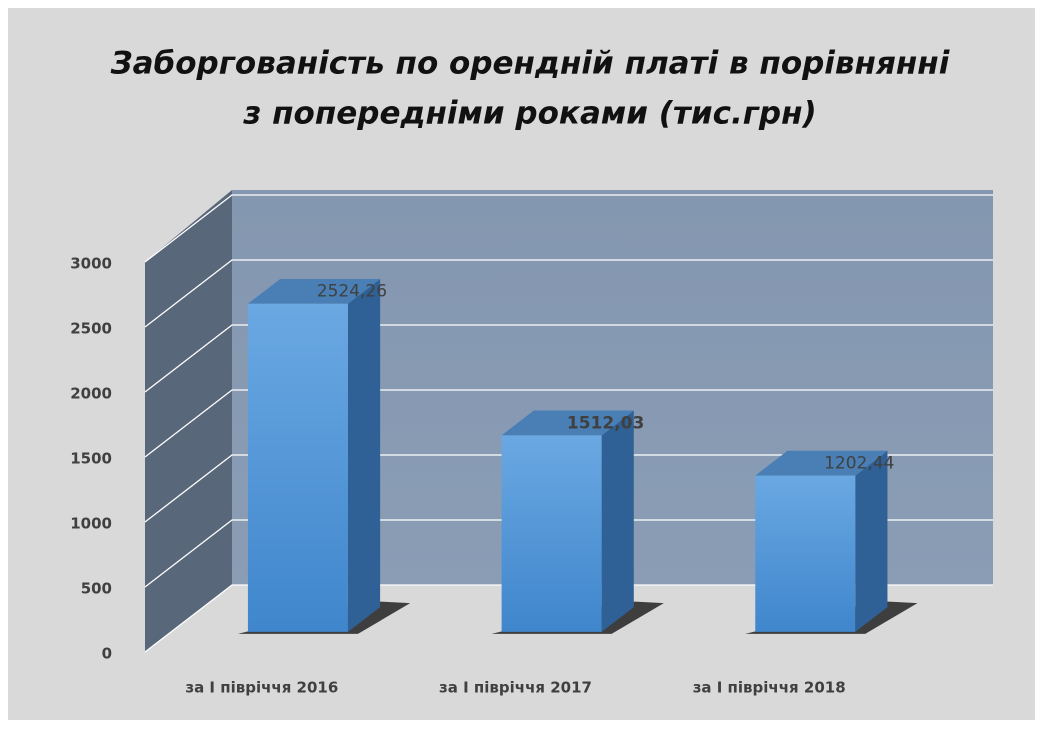  I want to click on y-tick-label: 500, so click(96, 589).